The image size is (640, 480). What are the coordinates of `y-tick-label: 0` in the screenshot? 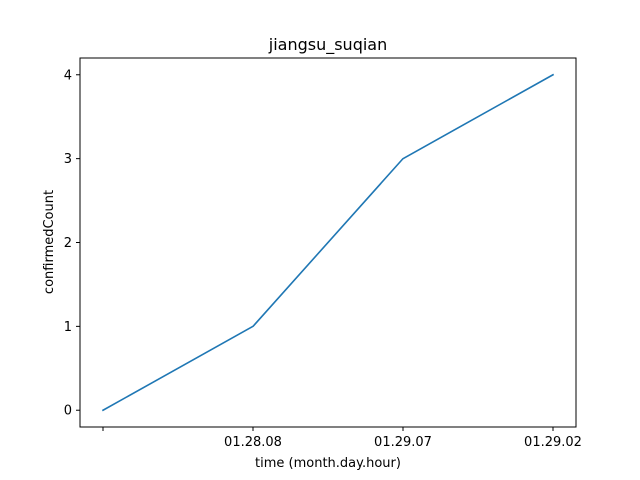 It's located at (68, 411).